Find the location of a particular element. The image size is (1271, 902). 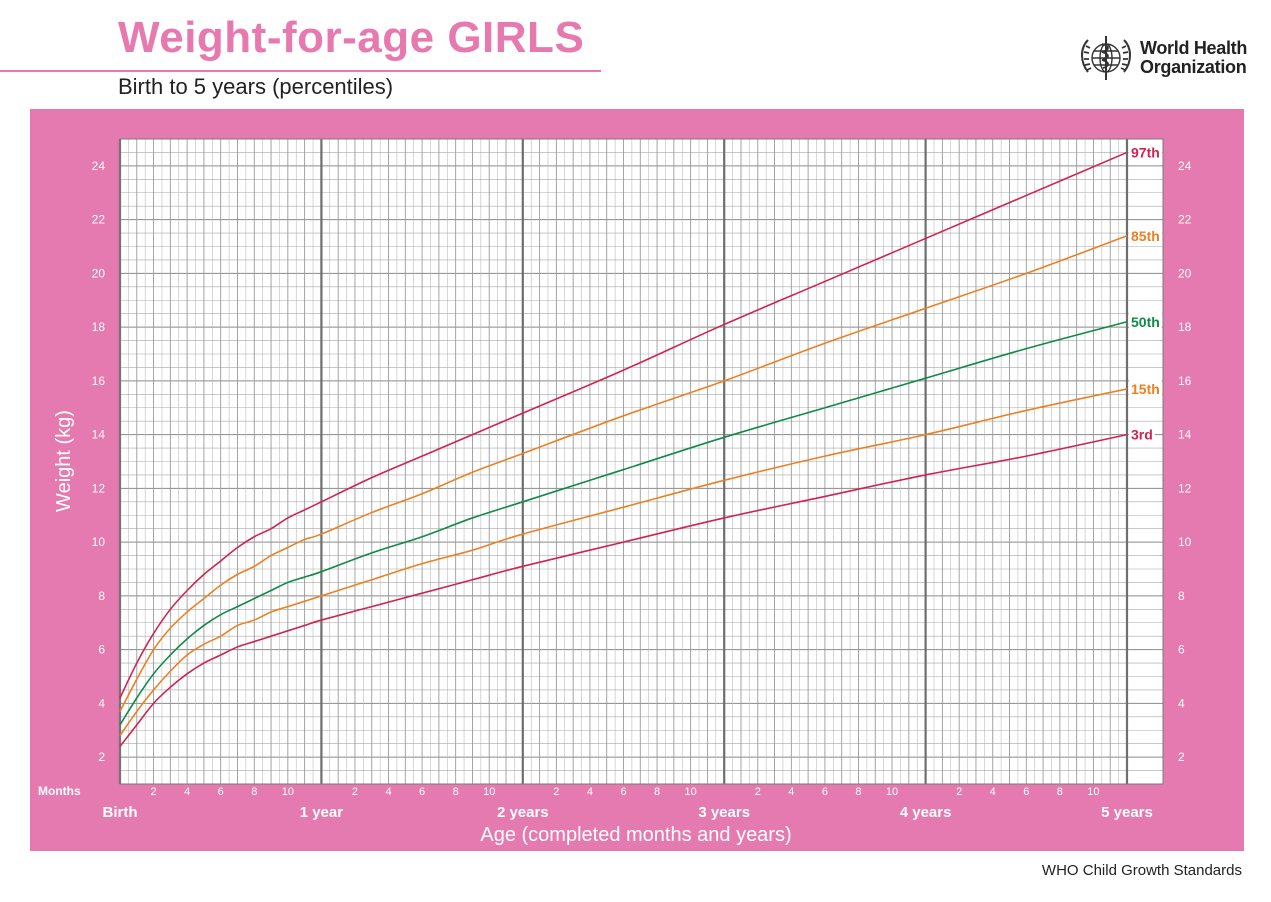

y-tick-label-right: 14 is located at coordinates (1185, 435).